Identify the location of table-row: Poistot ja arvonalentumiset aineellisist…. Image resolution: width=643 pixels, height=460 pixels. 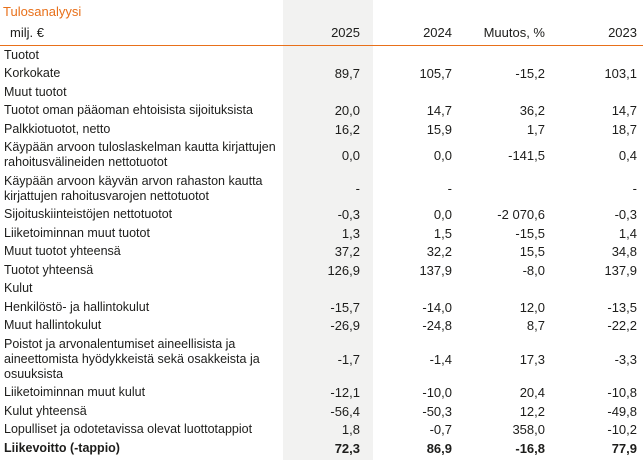
(321, 359).